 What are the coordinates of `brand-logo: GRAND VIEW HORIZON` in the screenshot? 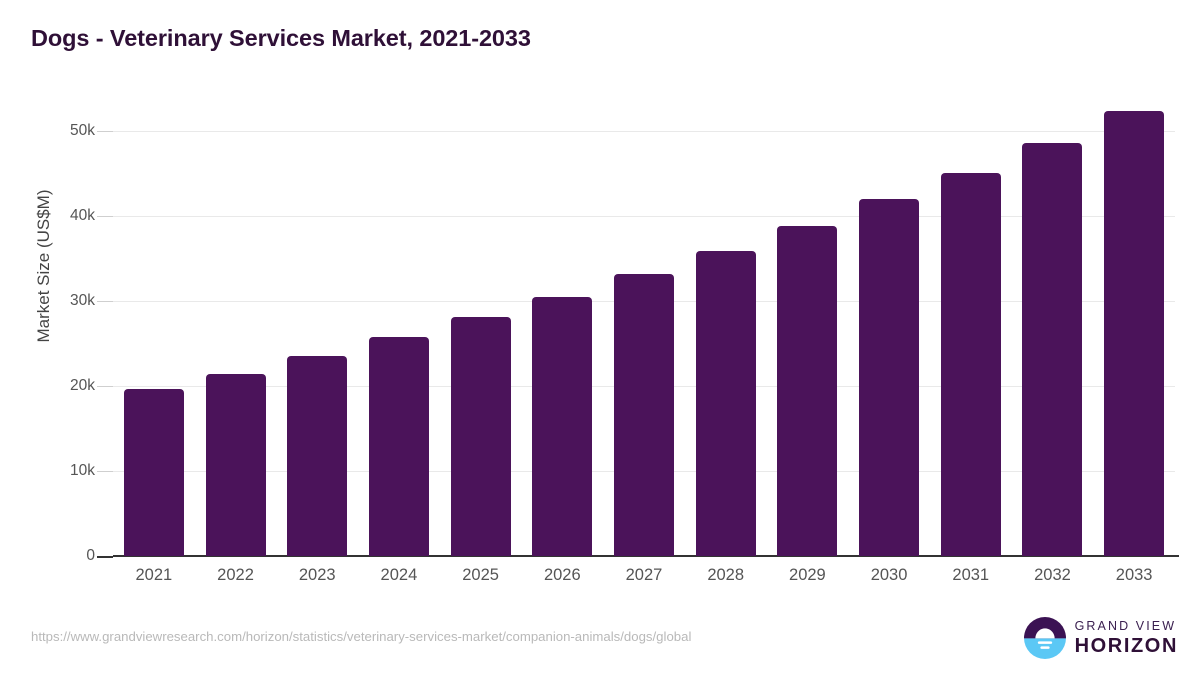 It's located at (1100, 638).